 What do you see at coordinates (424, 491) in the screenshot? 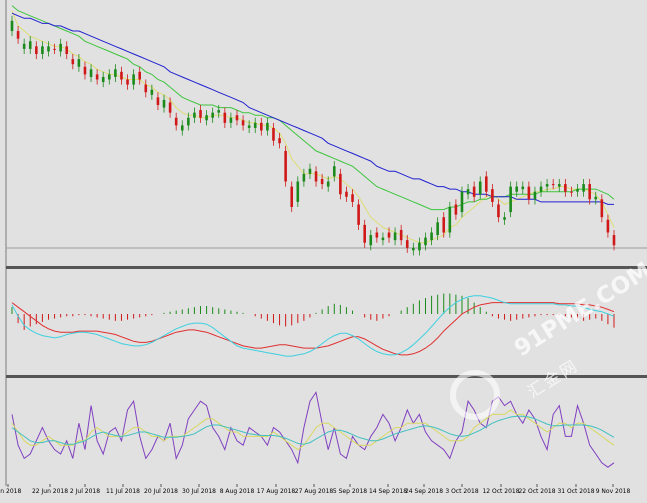
I see `x-axis-tick-label: 24 Sep 2018` at bounding box center [424, 491].